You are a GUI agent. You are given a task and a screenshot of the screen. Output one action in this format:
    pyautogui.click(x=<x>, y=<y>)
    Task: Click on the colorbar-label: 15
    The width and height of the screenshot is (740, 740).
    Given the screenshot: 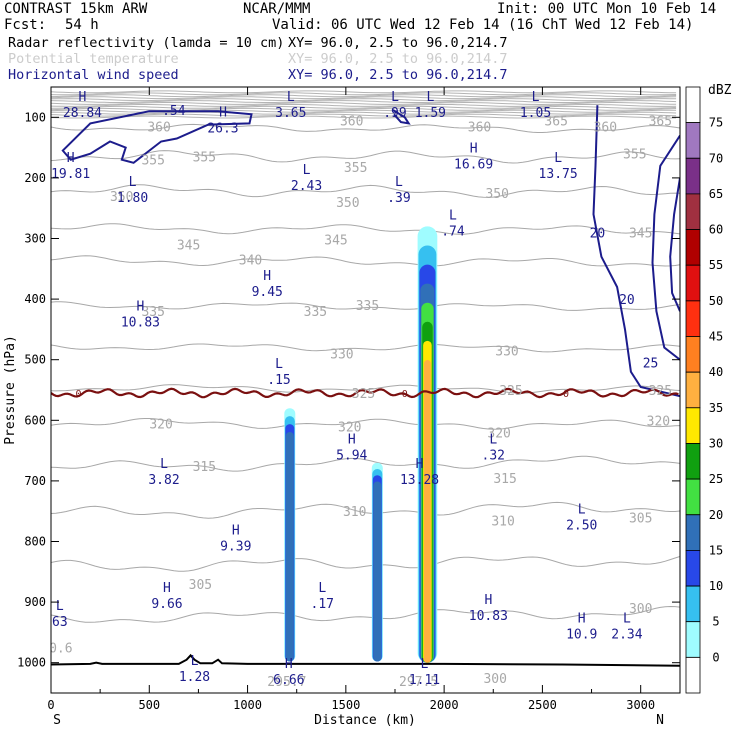 What is the action you would take?
    pyautogui.click(x=716, y=550)
    